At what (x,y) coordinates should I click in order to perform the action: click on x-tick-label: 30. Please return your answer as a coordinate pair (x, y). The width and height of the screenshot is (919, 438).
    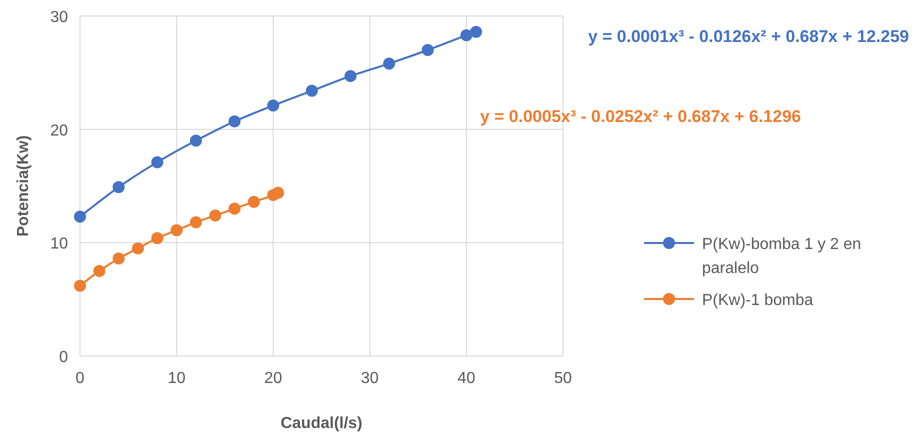
    Looking at the image, I should click on (369, 378).